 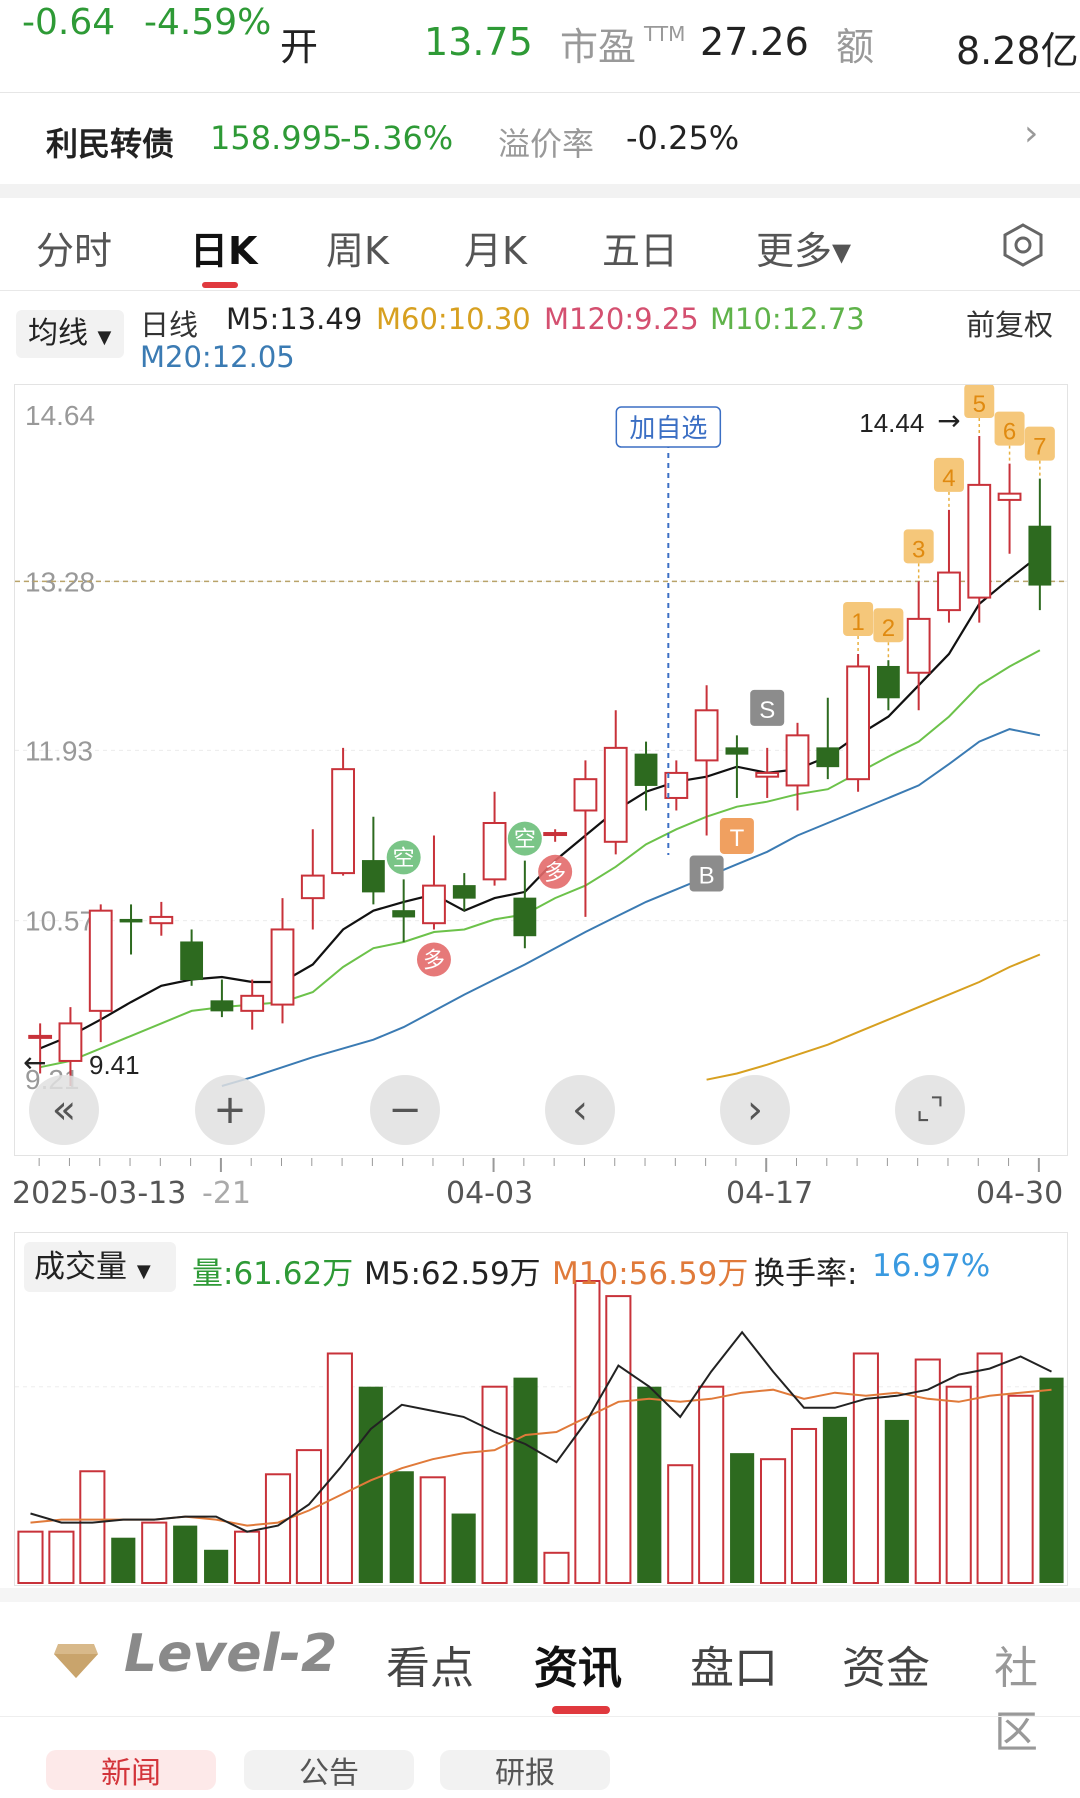 I want to click on low-arrow-icon: ←, so click(x=34, y=1062).